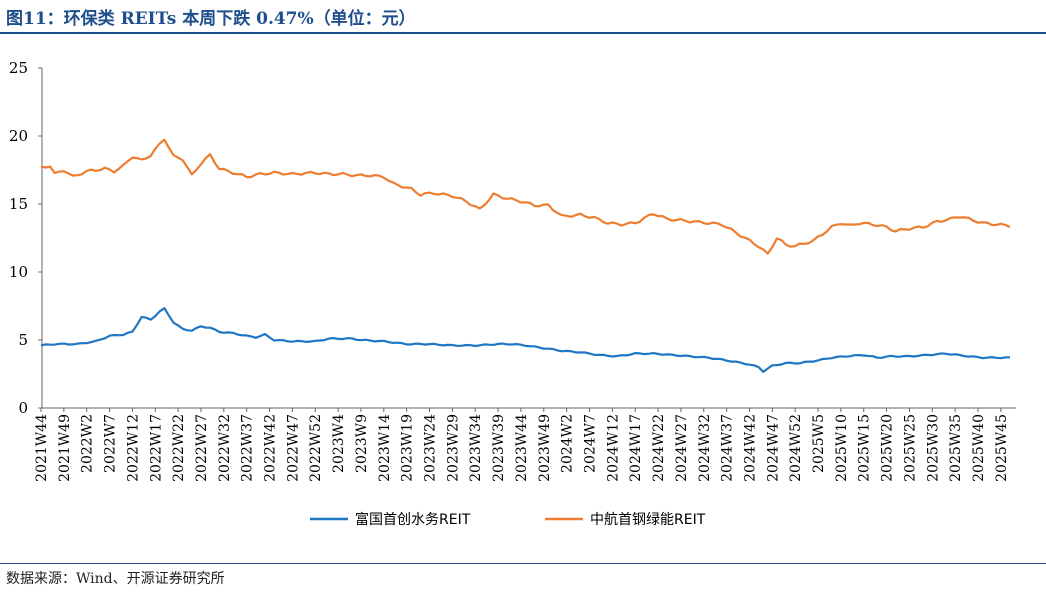  Describe the element at coordinates (42, 448) in the screenshot. I see `x-tick-label: 2021W44` at that location.